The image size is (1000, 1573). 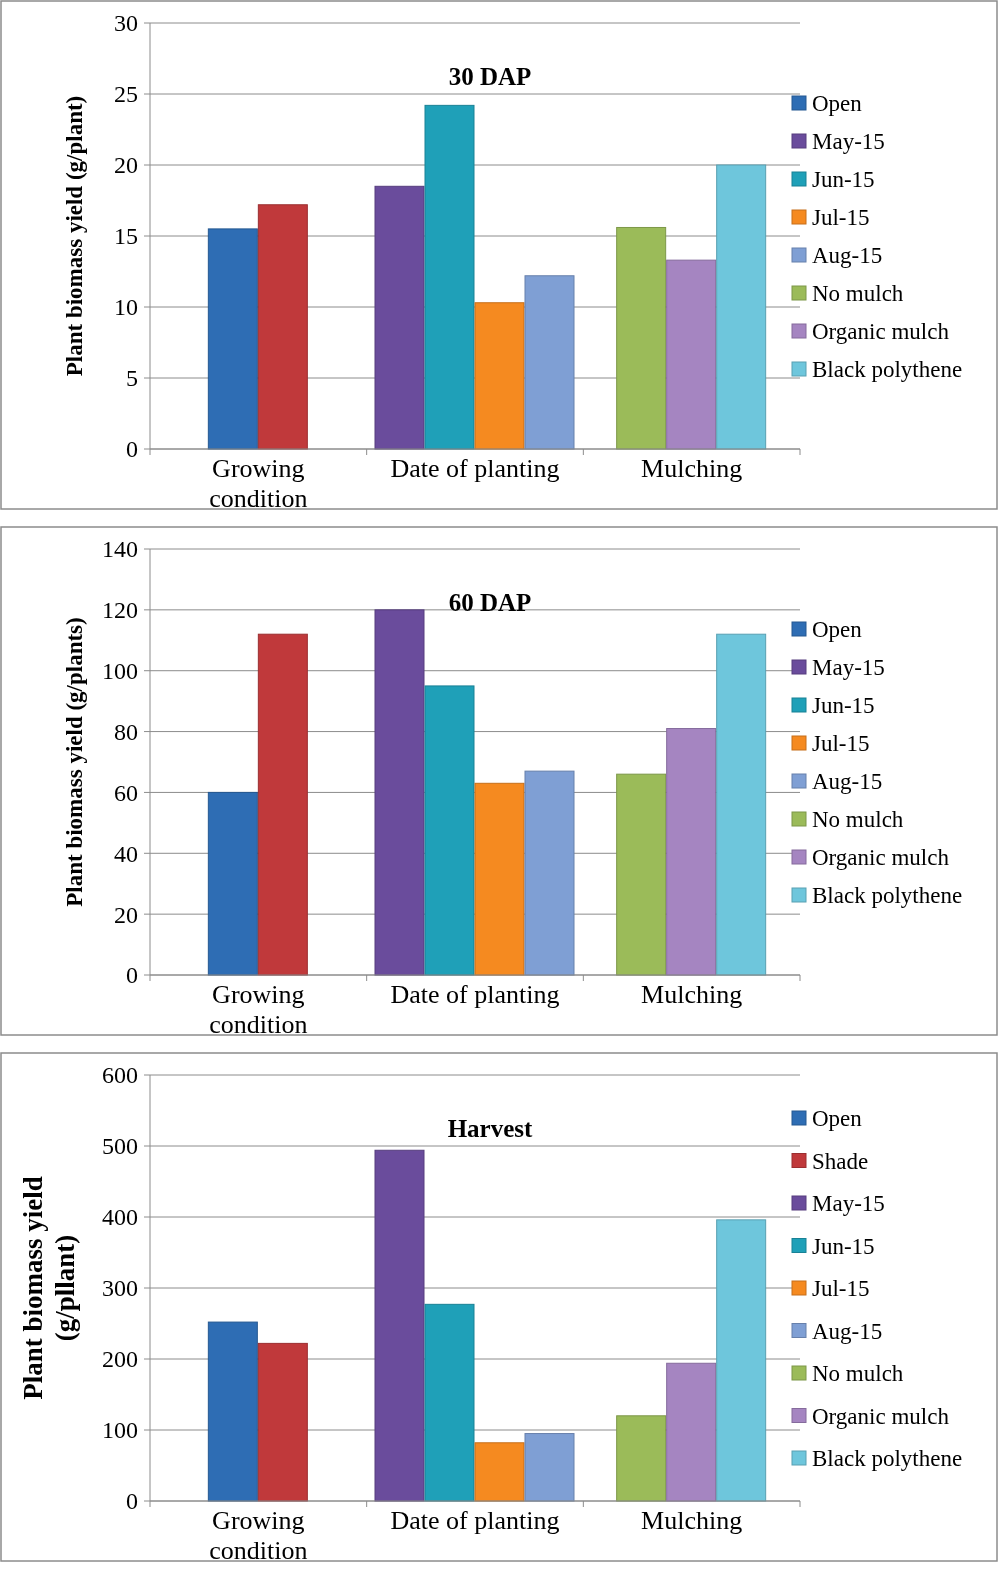 What do you see at coordinates (840, 1161) in the screenshot?
I see `legend-label: Shade` at bounding box center [840, 1161].